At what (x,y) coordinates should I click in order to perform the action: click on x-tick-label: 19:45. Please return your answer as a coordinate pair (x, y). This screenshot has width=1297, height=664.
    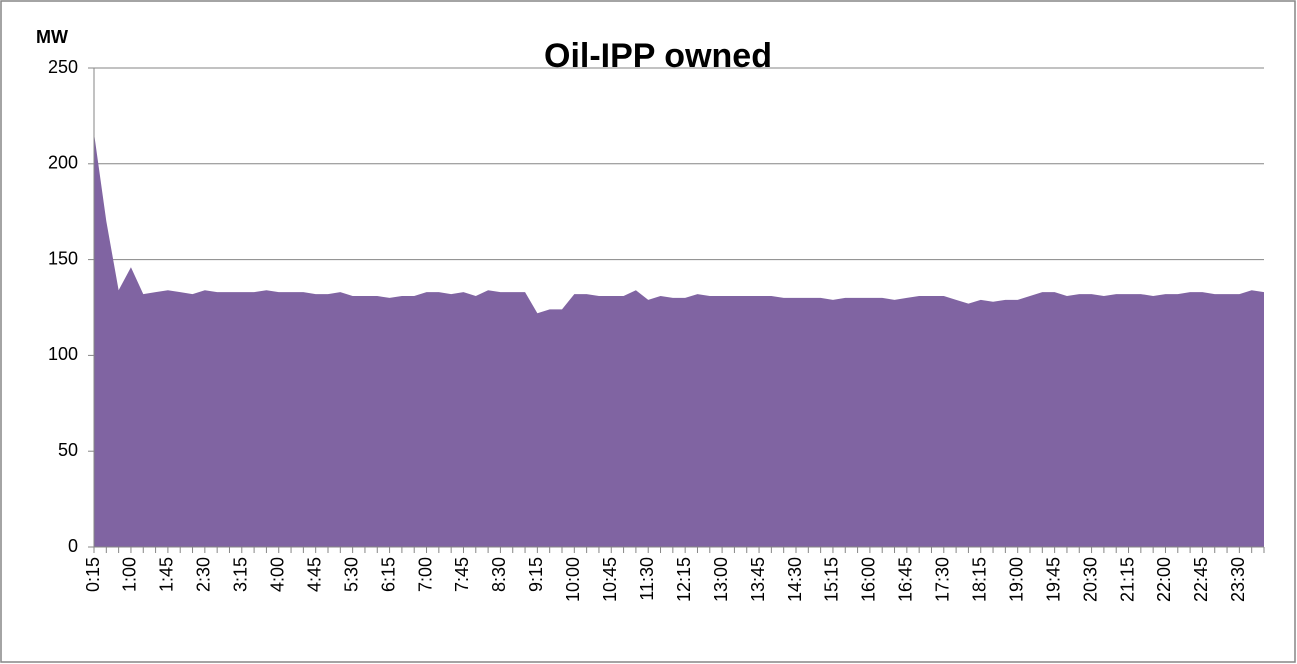
    Looking at the image, I should click on (1053, 579).